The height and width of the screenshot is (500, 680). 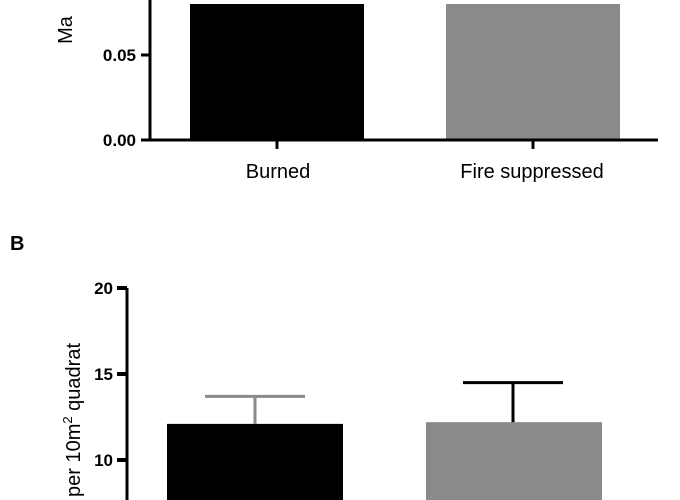 What do you see at coordinates (66, 29) in the screenshot?
I see `panel-a-ylabel: Ma` at bounding box center [66, 29].